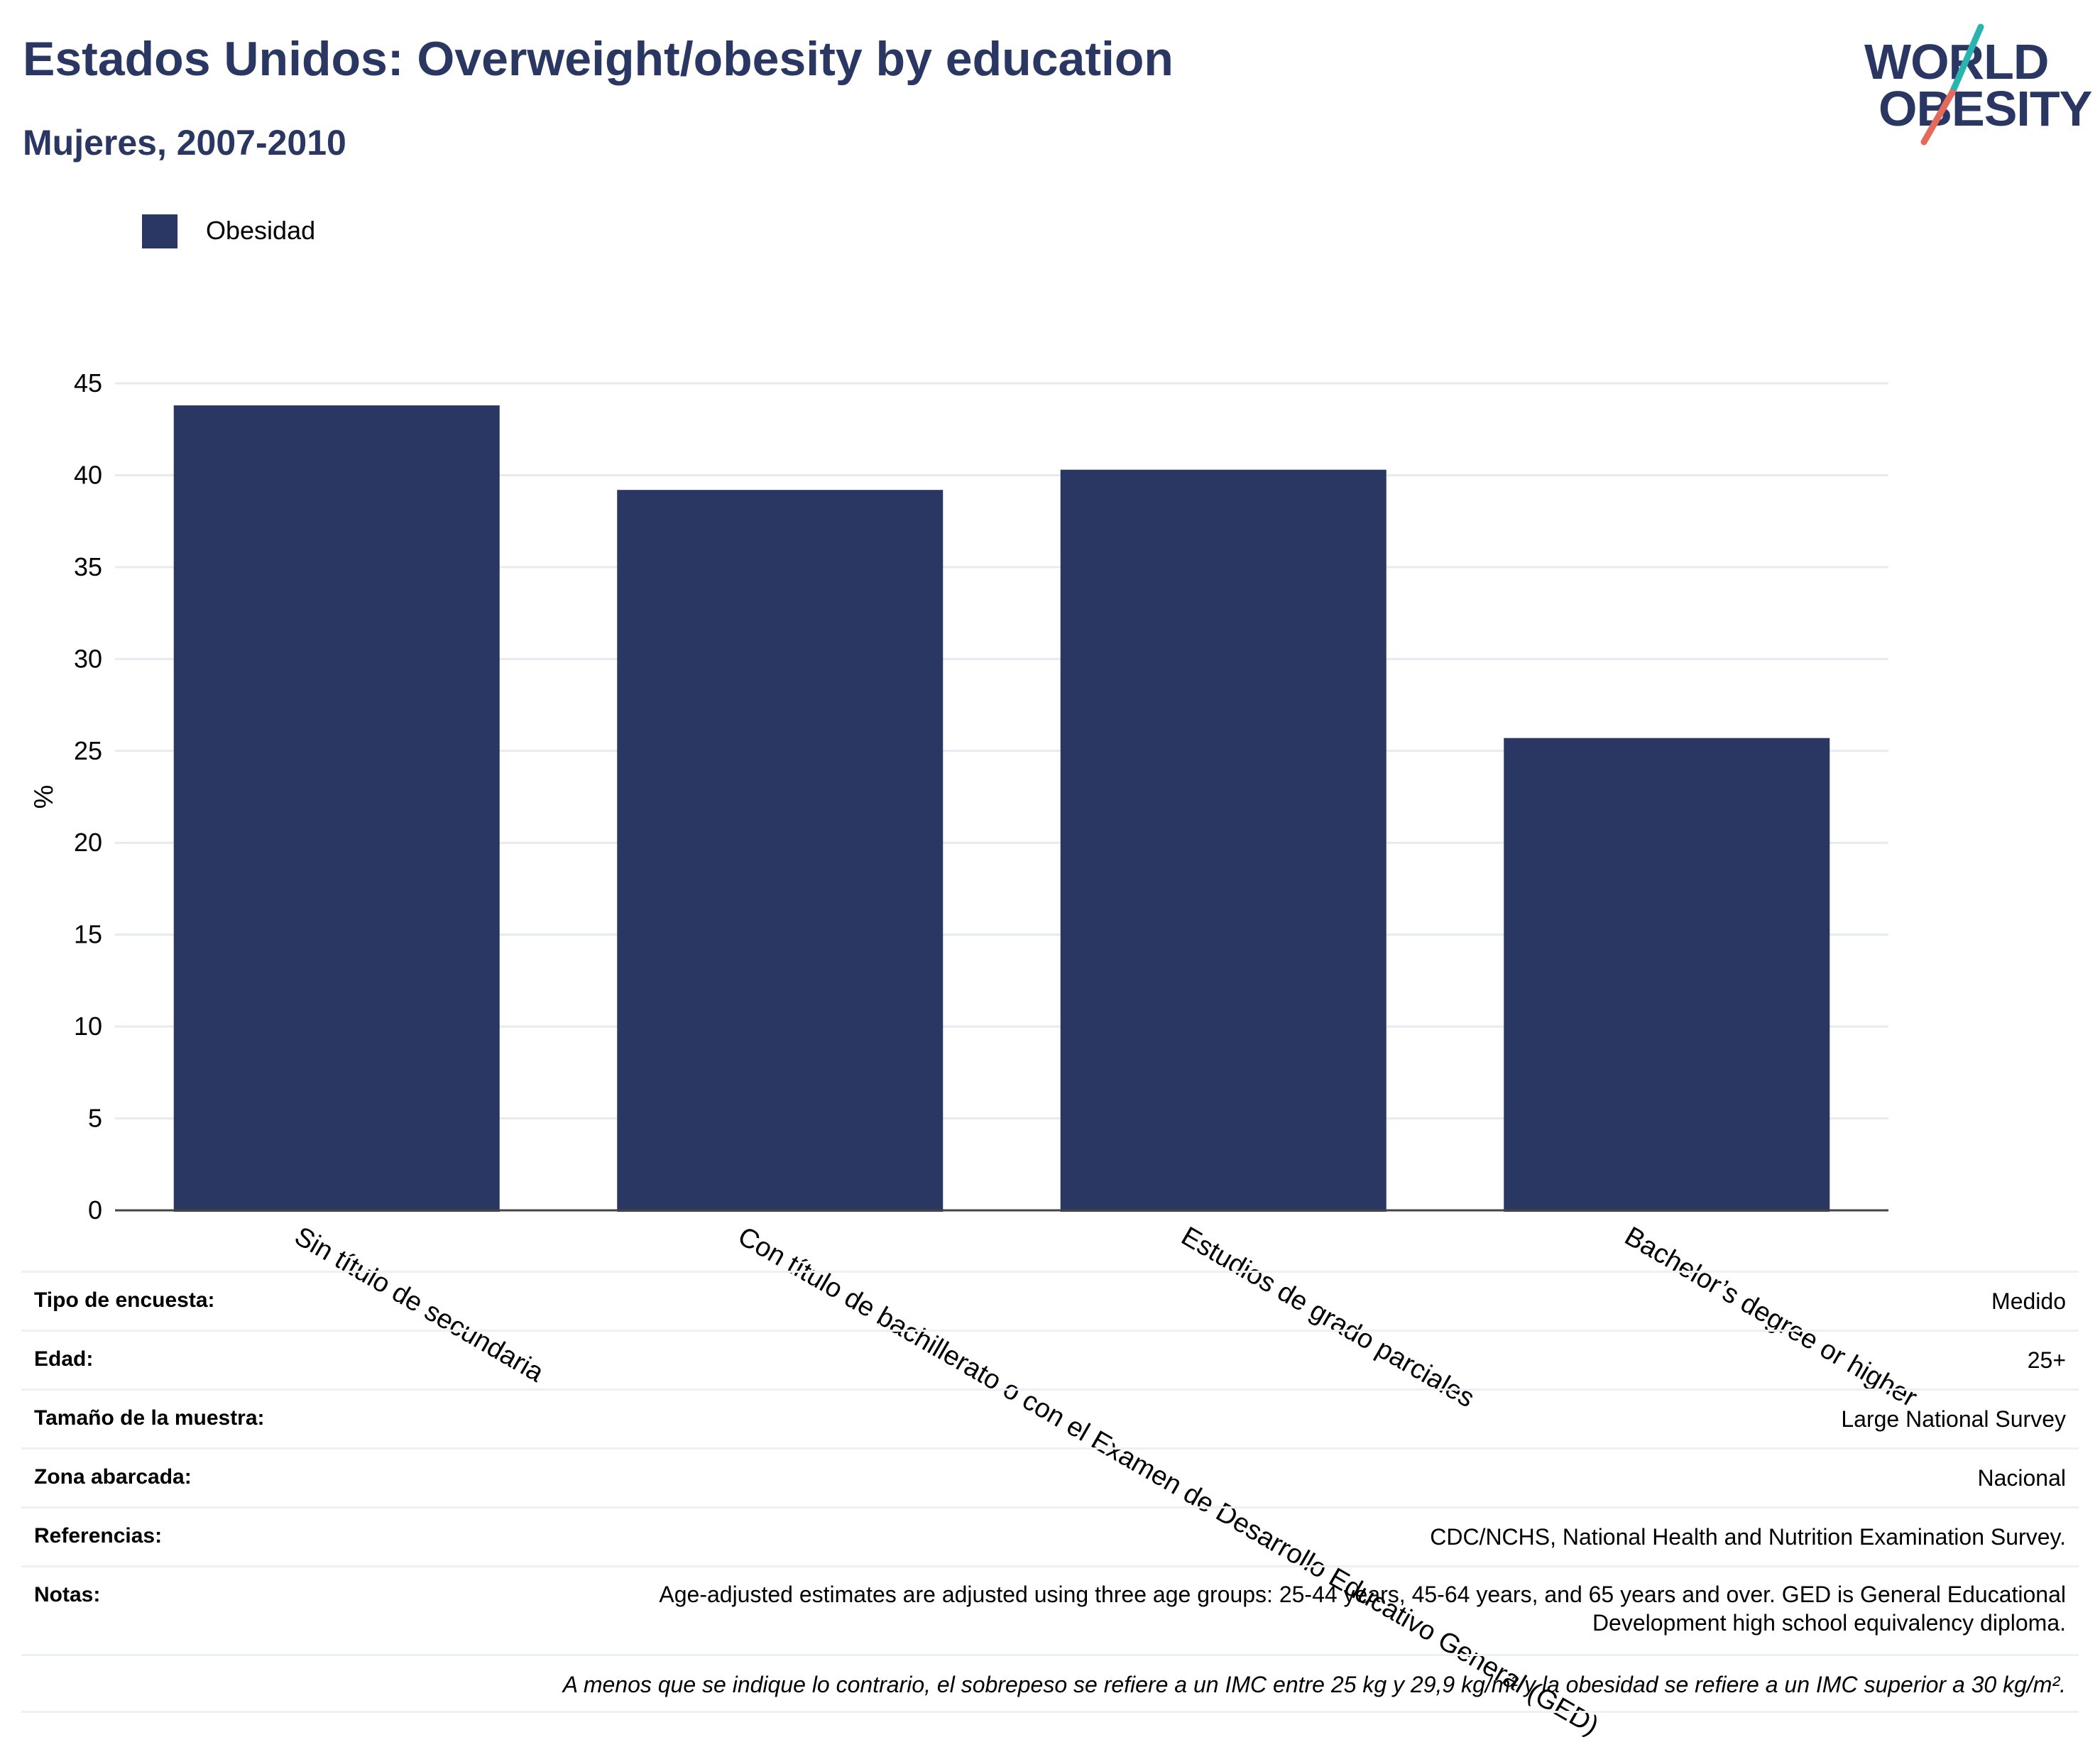 The width and height of the screenshot is (2100, 1747). What do you see at coordinates (261, 230) in the screenshot?
I see `legend-label-obesidad: Obesidad` at bounding box center [261, 230].